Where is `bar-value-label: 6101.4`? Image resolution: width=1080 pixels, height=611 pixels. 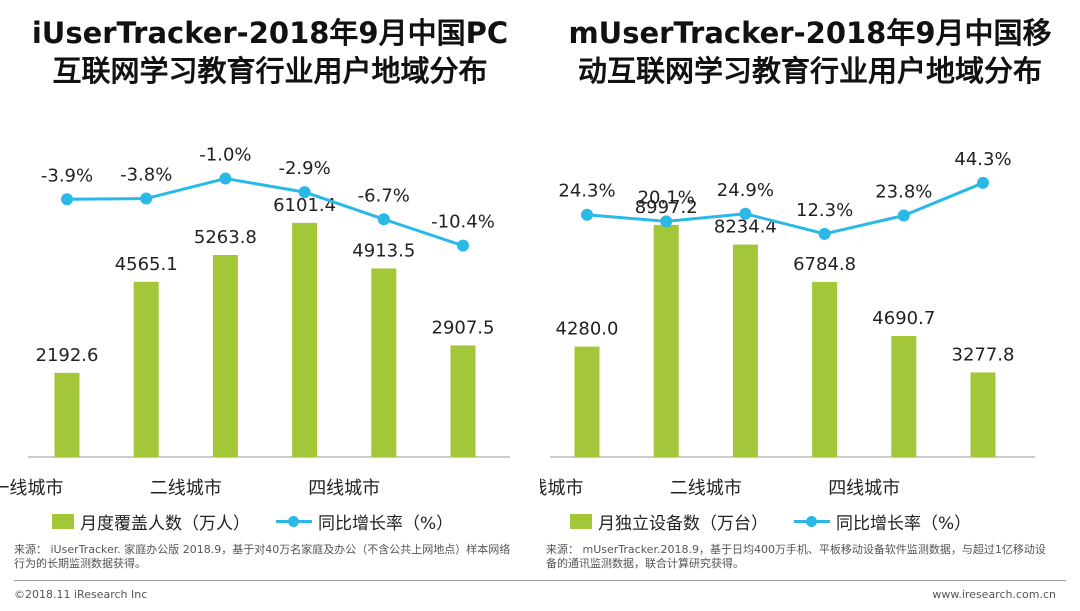
bar-value-label: 6101.4 is located at coordinates (304, 205).